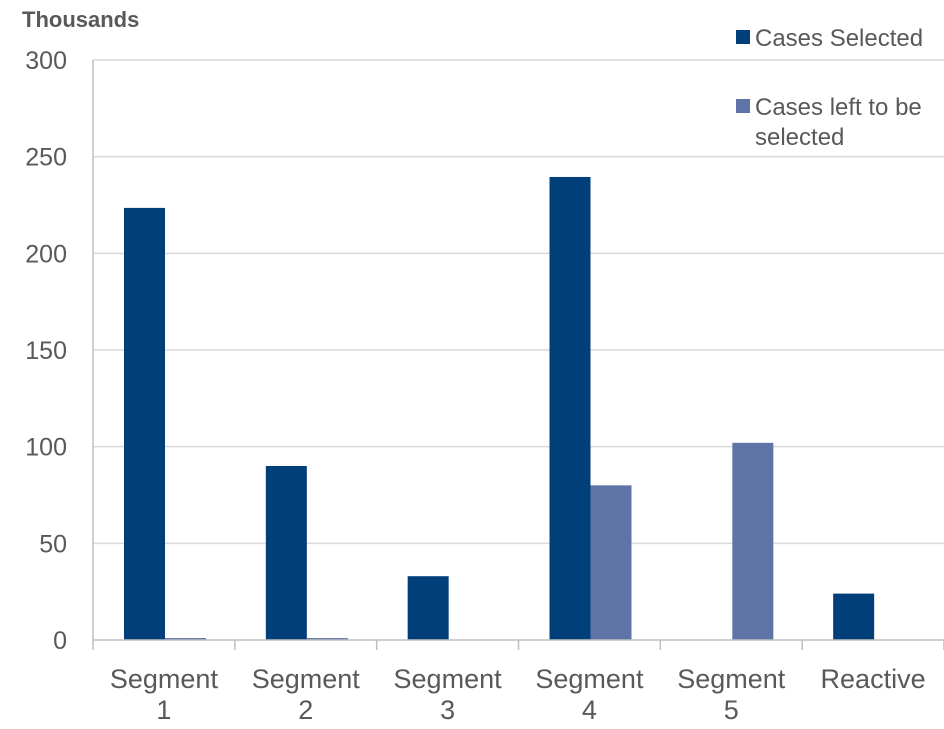 The width and height of the screenshot is (944, 729). What do you see at coordinates (839, 38) in the screenshot?
I see `legend-label: Cases Selected` at bounding box center [839, 38].